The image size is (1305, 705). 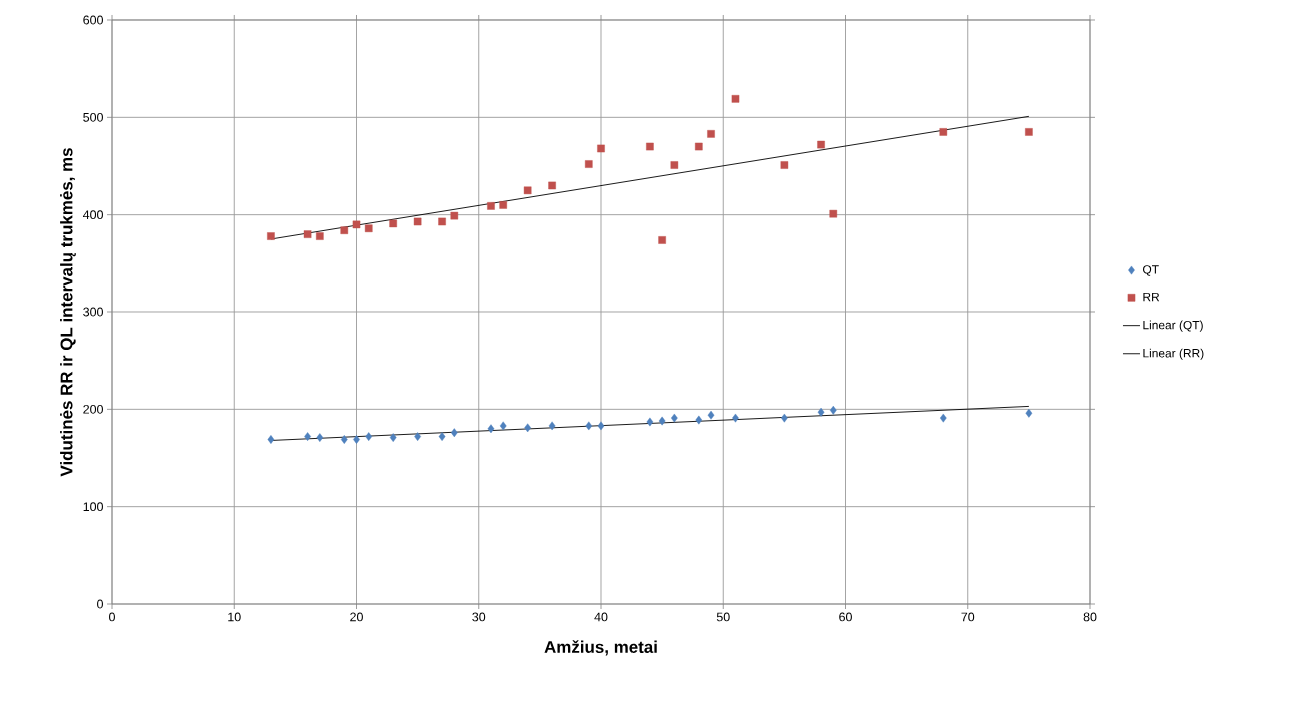 I want to click on x-tick-label: 50, so click(x=723, y=617).